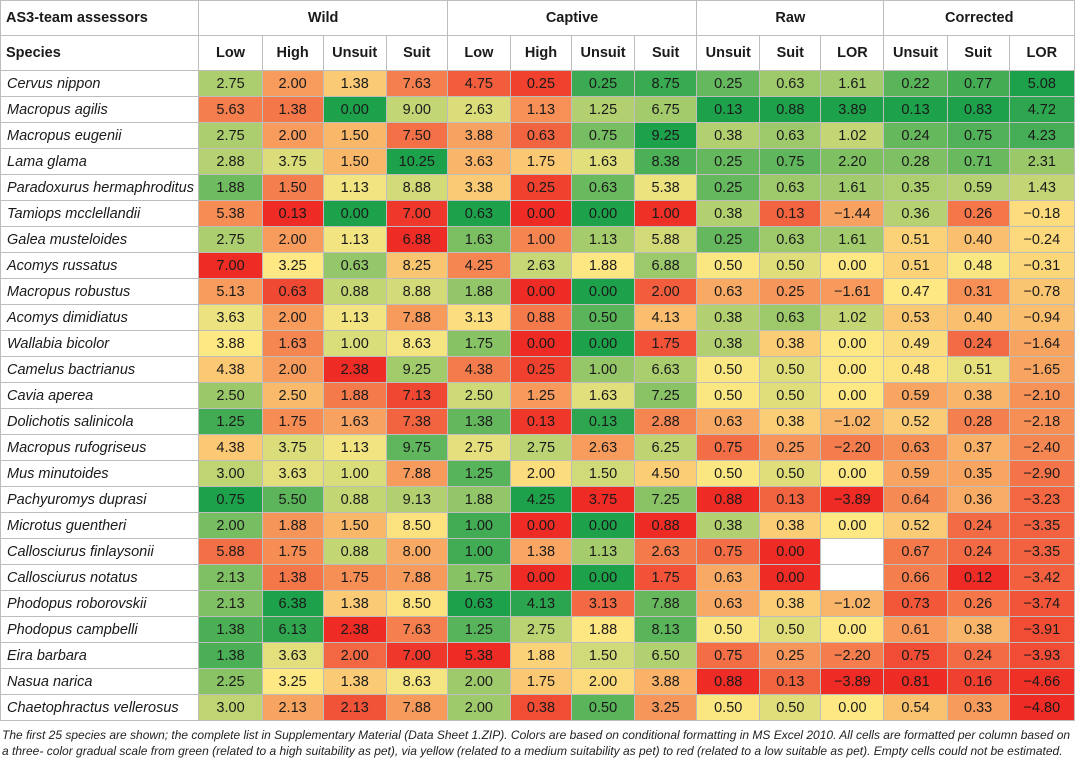 The height and width of the screenshot is (781, 1091). What do you see at coordinates (915, 239) in the screenshot?
I see `value-cell: 0.51` at bounding box center [915, 239].